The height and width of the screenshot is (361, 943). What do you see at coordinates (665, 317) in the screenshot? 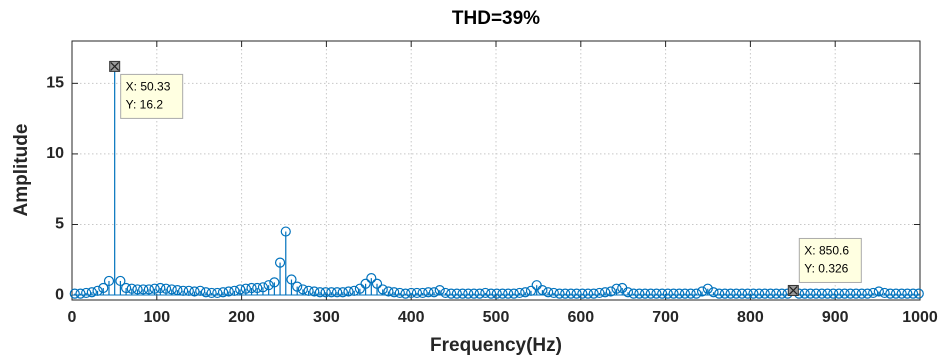
I see `x-tick-label: 700` at bounding box center [665, 317].